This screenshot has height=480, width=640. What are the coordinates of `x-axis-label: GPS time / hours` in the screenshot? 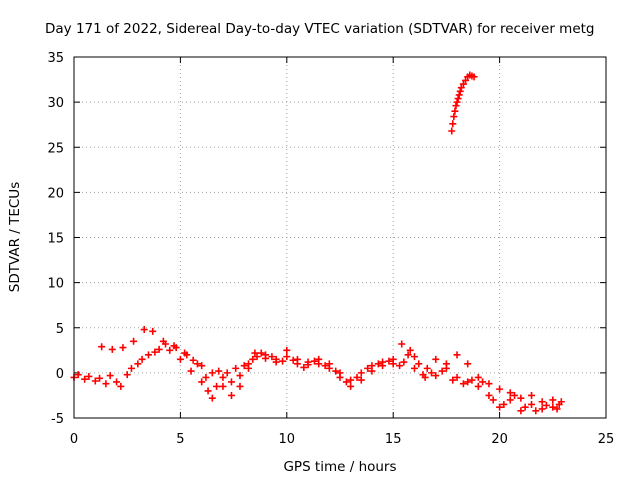 It's located at (339, 467).